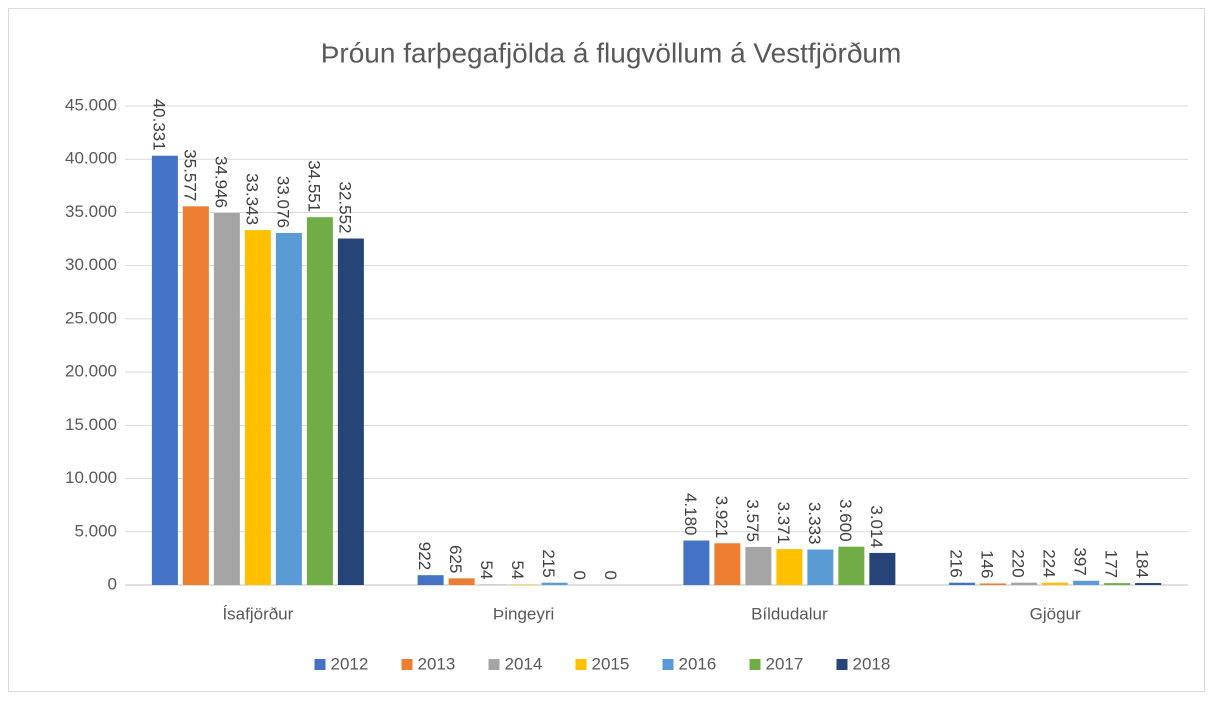  I want to click on legend-label: 2014, so click(524, 663).